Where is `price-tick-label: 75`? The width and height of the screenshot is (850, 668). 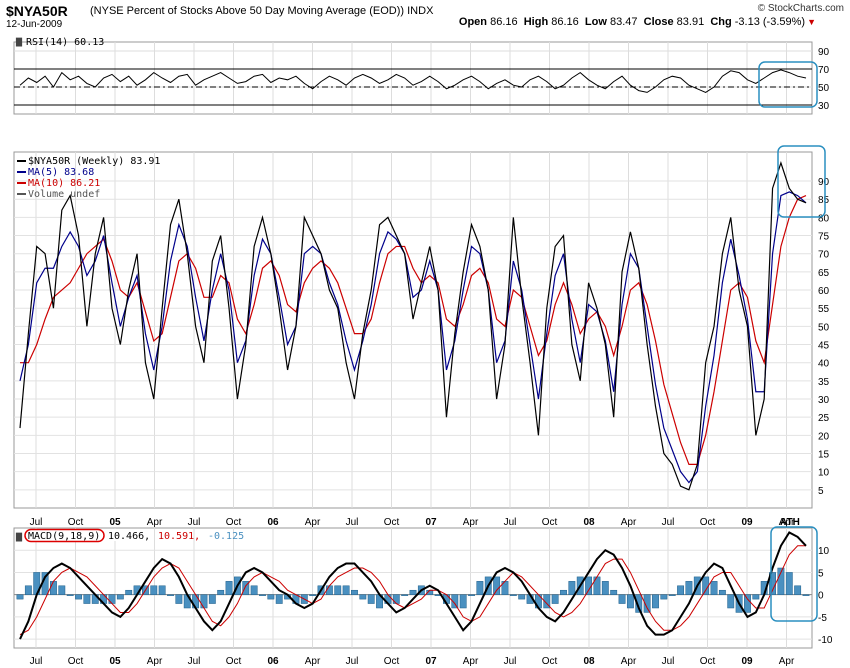 price-tick-label: 75 is located at coordinates (824, 237).